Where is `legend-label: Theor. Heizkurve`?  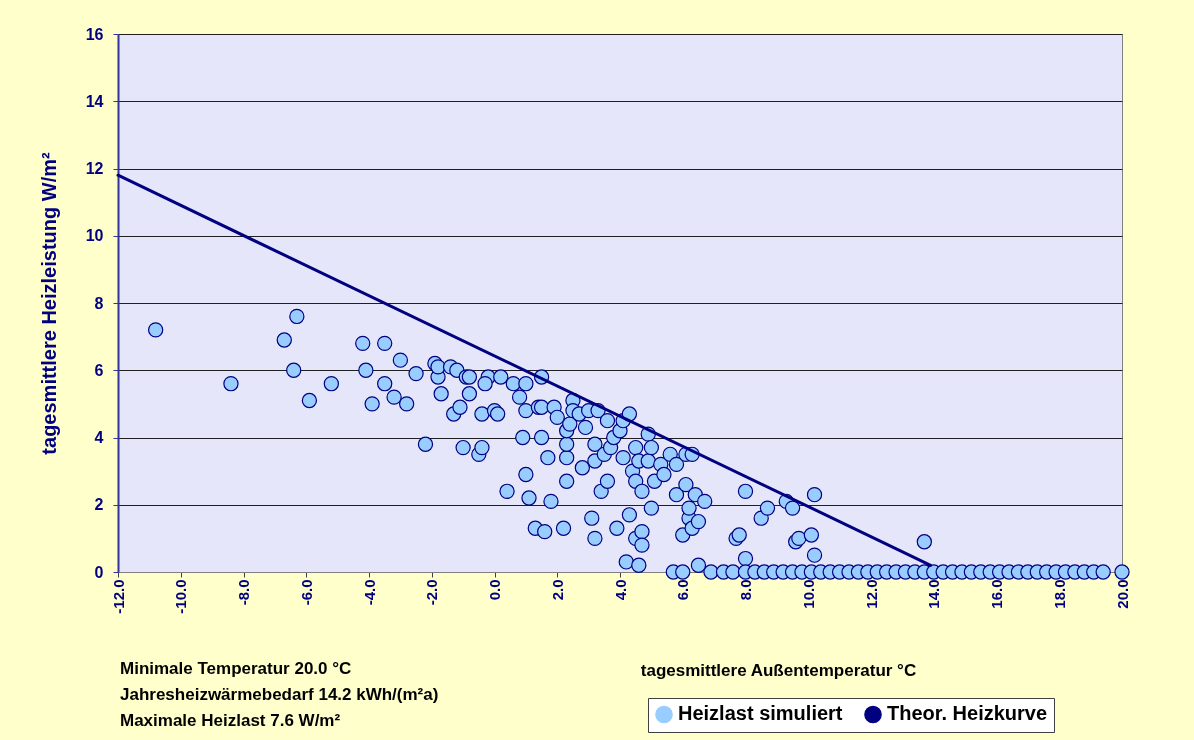 legend-label: Theor. Heizkurve is located at coordinates (967, 713).